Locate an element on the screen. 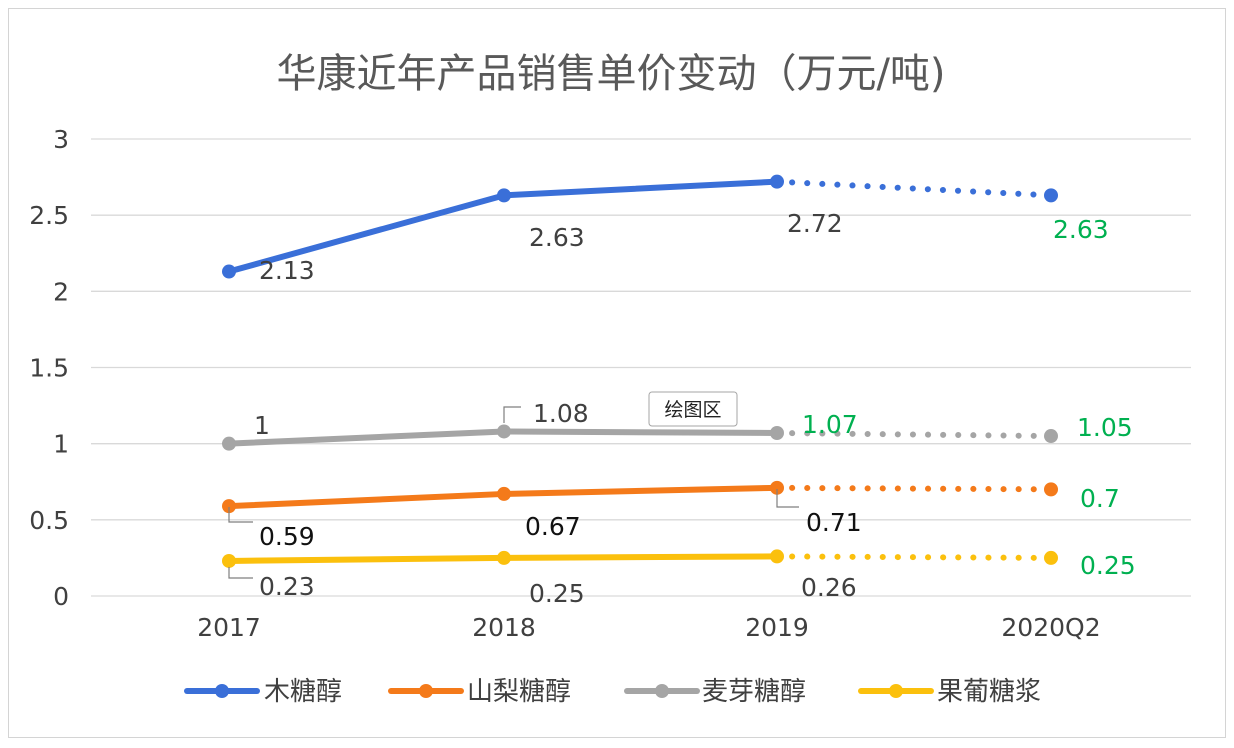 This screenshot has height=748, width=1234. data-label: 1.08 is located at coordinates (561, 413).